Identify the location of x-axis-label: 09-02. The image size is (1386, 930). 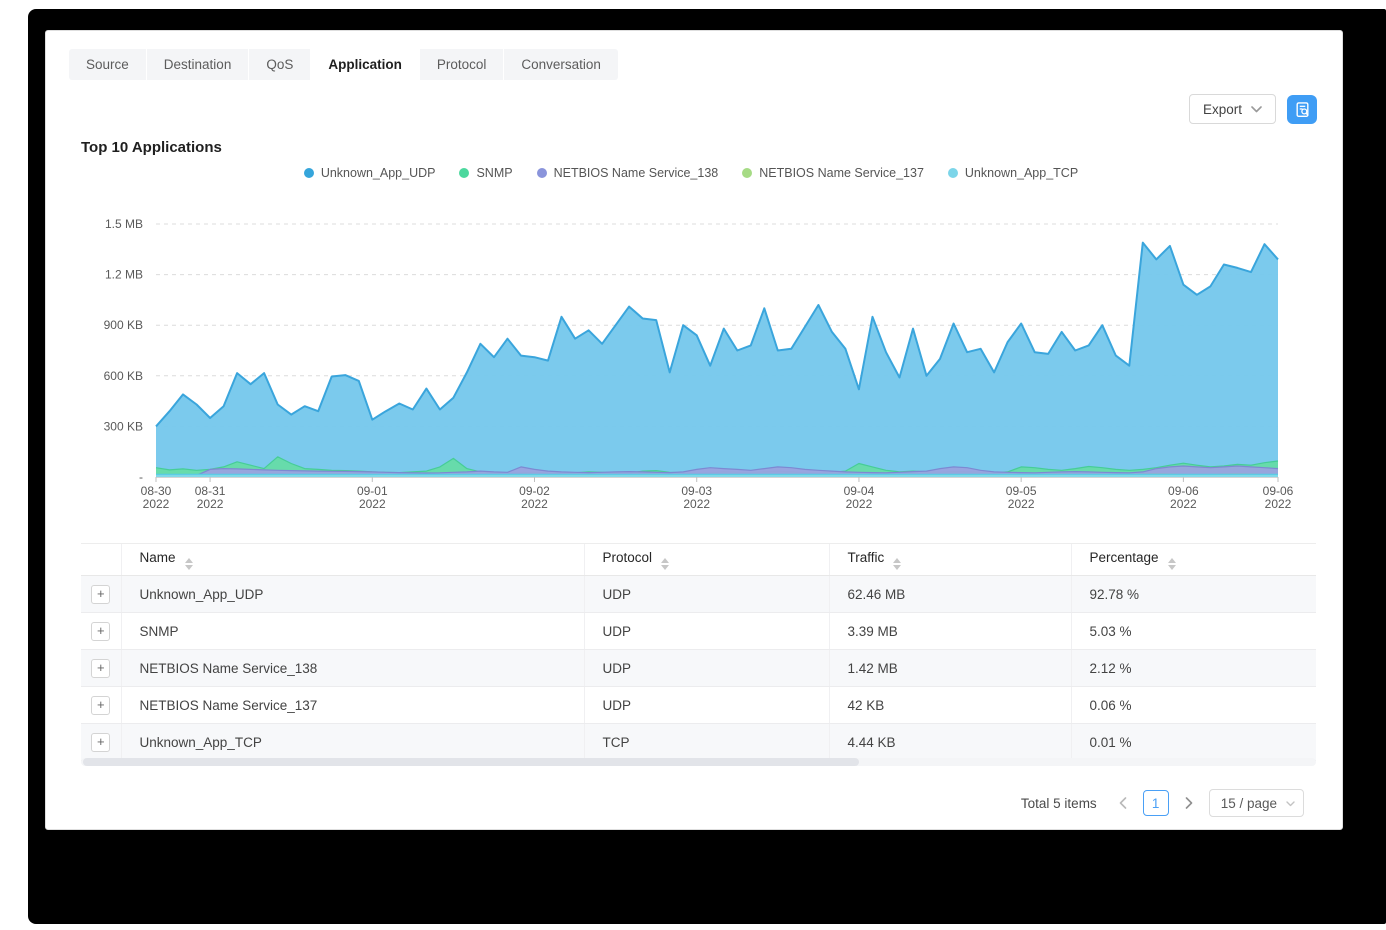
(534, 491).